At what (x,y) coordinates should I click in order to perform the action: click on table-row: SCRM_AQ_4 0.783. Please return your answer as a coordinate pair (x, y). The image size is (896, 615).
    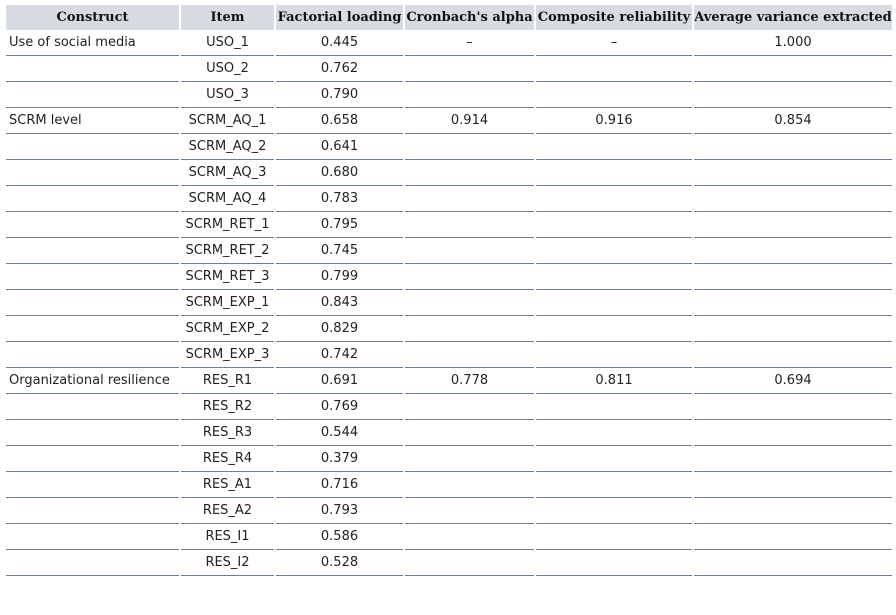
    Looking at the image, I should click on (449, 199).